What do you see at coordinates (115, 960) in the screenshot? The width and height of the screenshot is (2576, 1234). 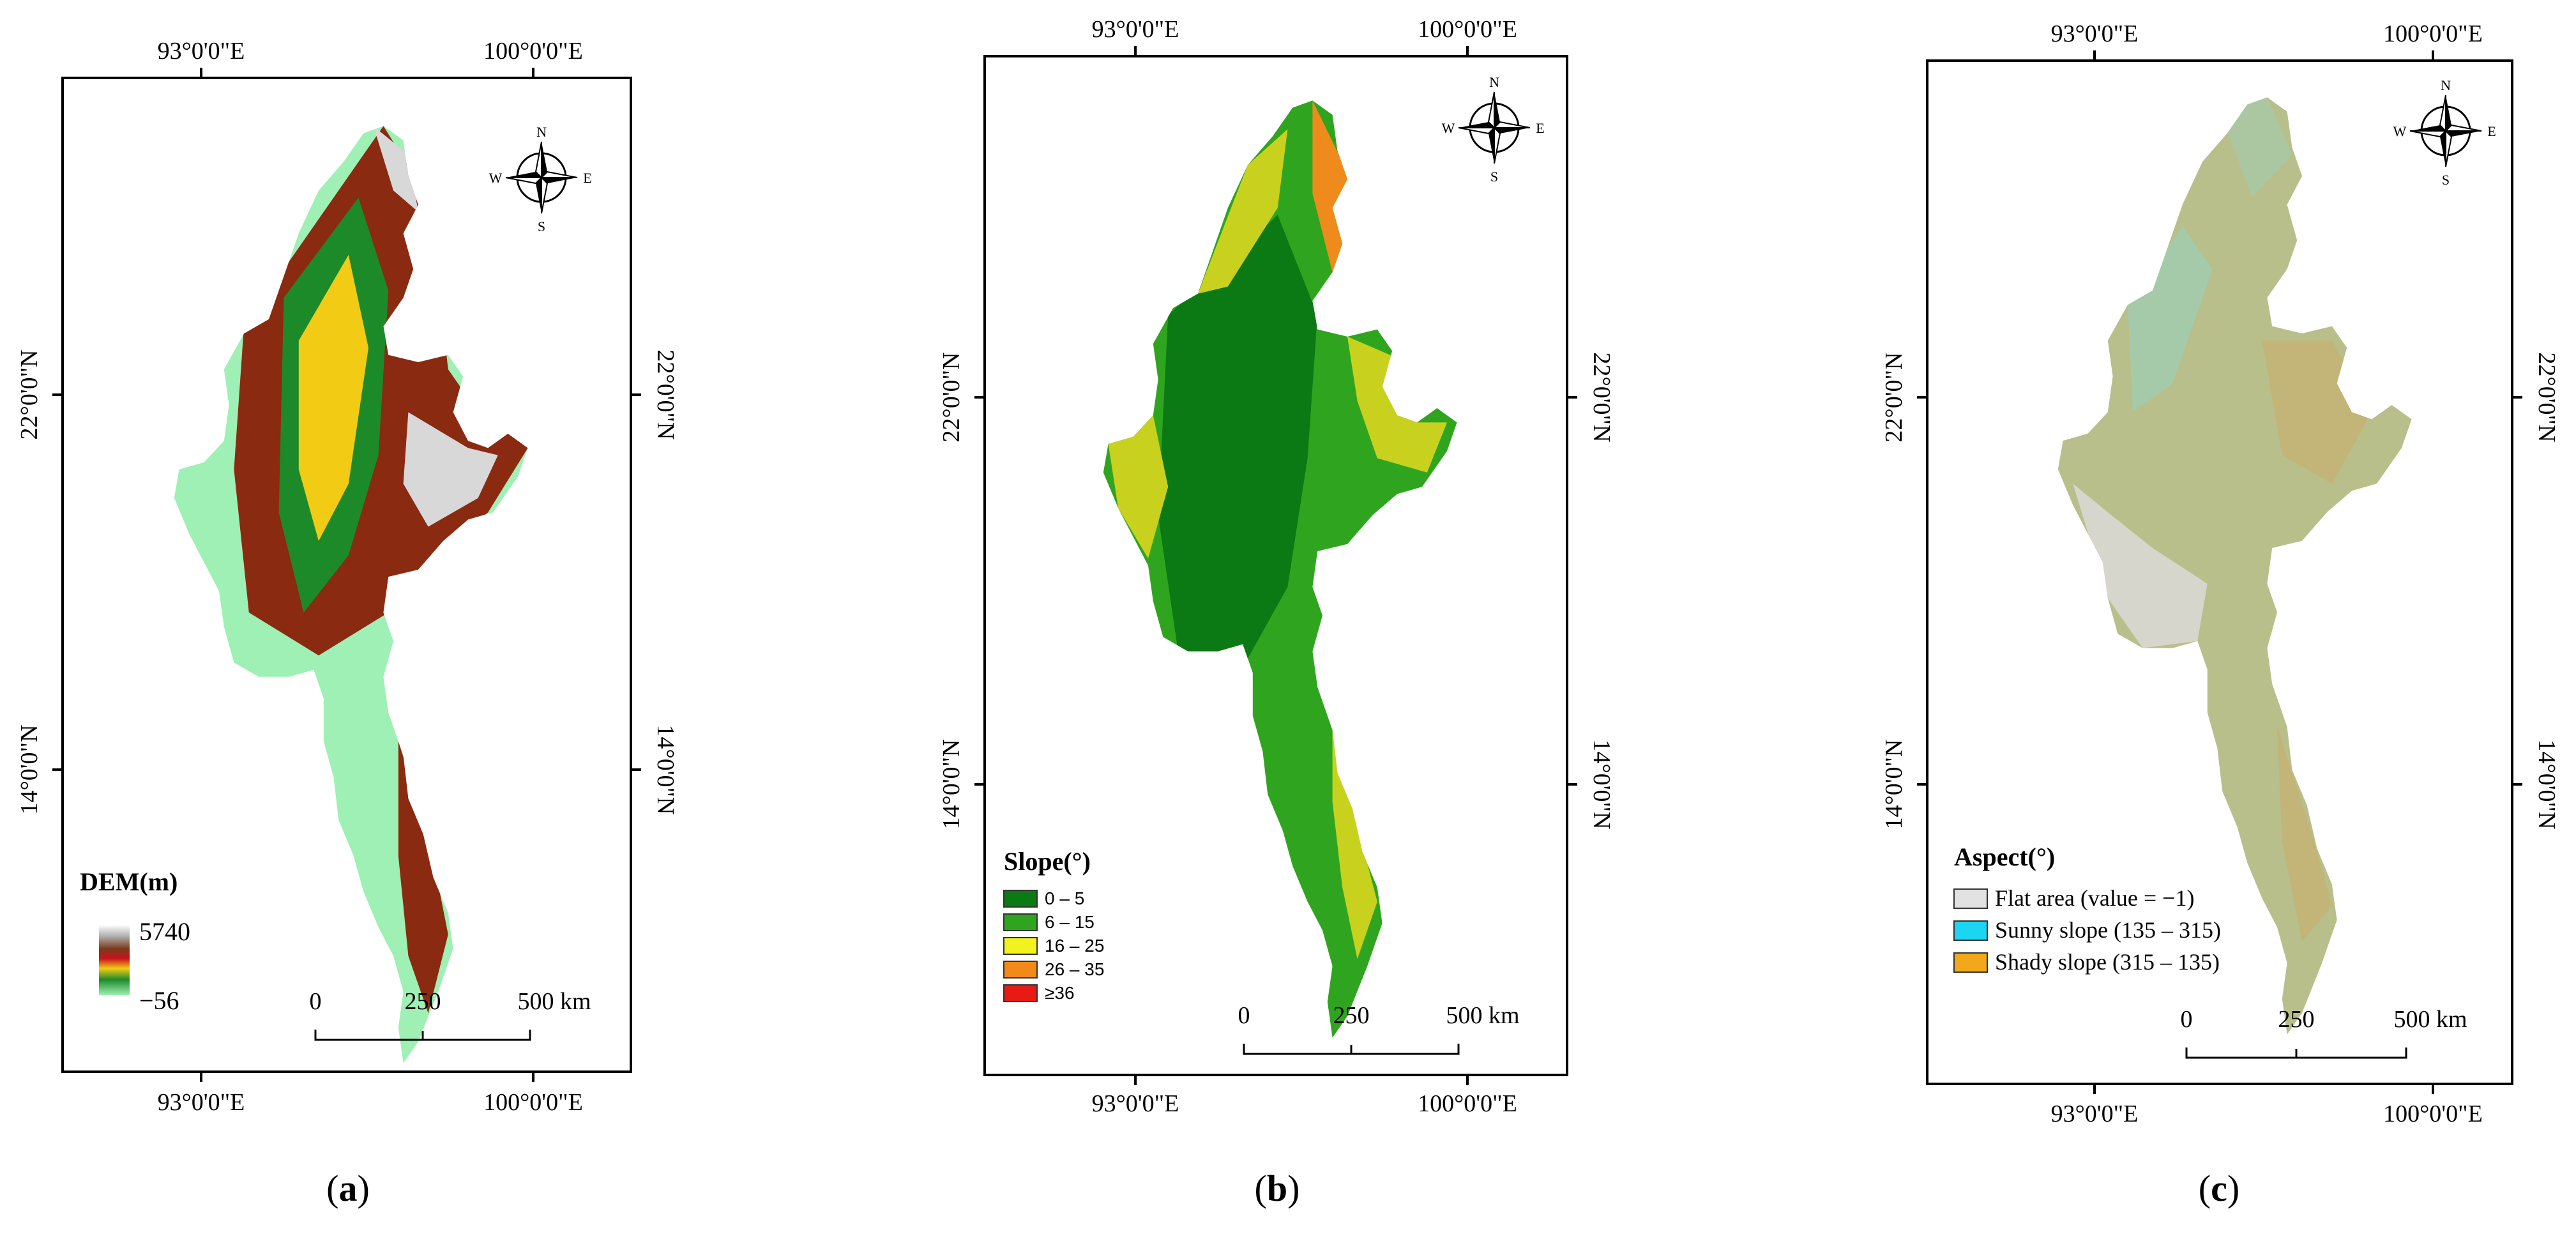 I see `dem-color-ramp` at bounding box center [115, 960].